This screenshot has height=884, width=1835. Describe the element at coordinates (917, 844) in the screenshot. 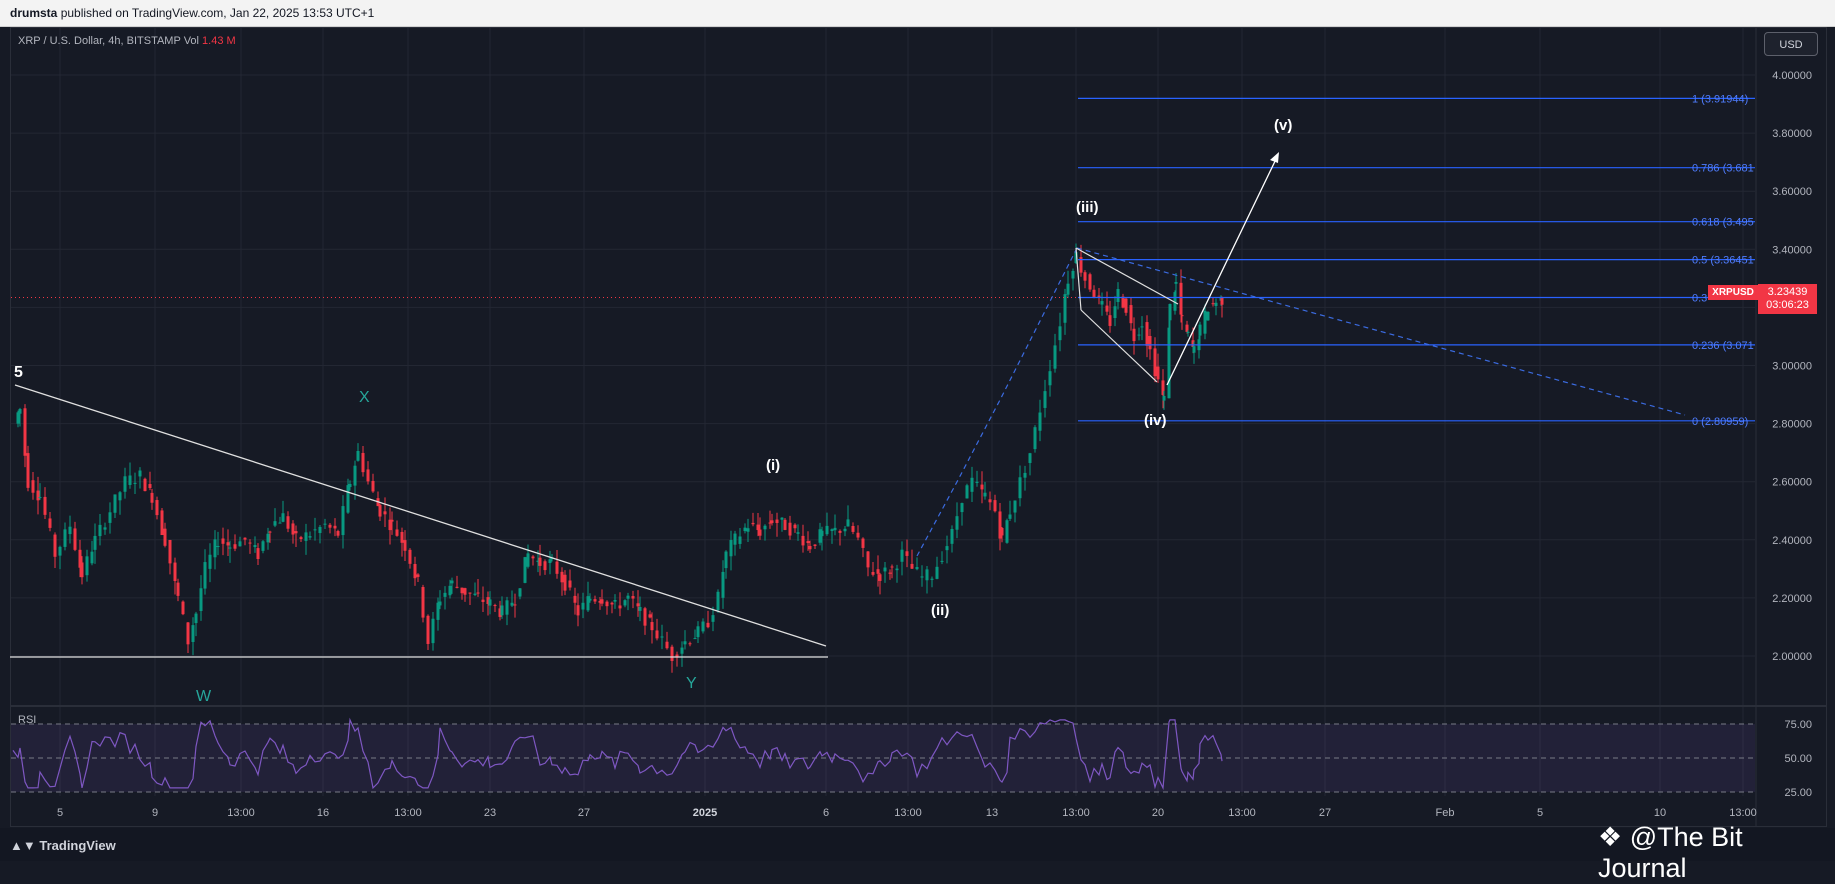

I see `footer-bar` at that location.